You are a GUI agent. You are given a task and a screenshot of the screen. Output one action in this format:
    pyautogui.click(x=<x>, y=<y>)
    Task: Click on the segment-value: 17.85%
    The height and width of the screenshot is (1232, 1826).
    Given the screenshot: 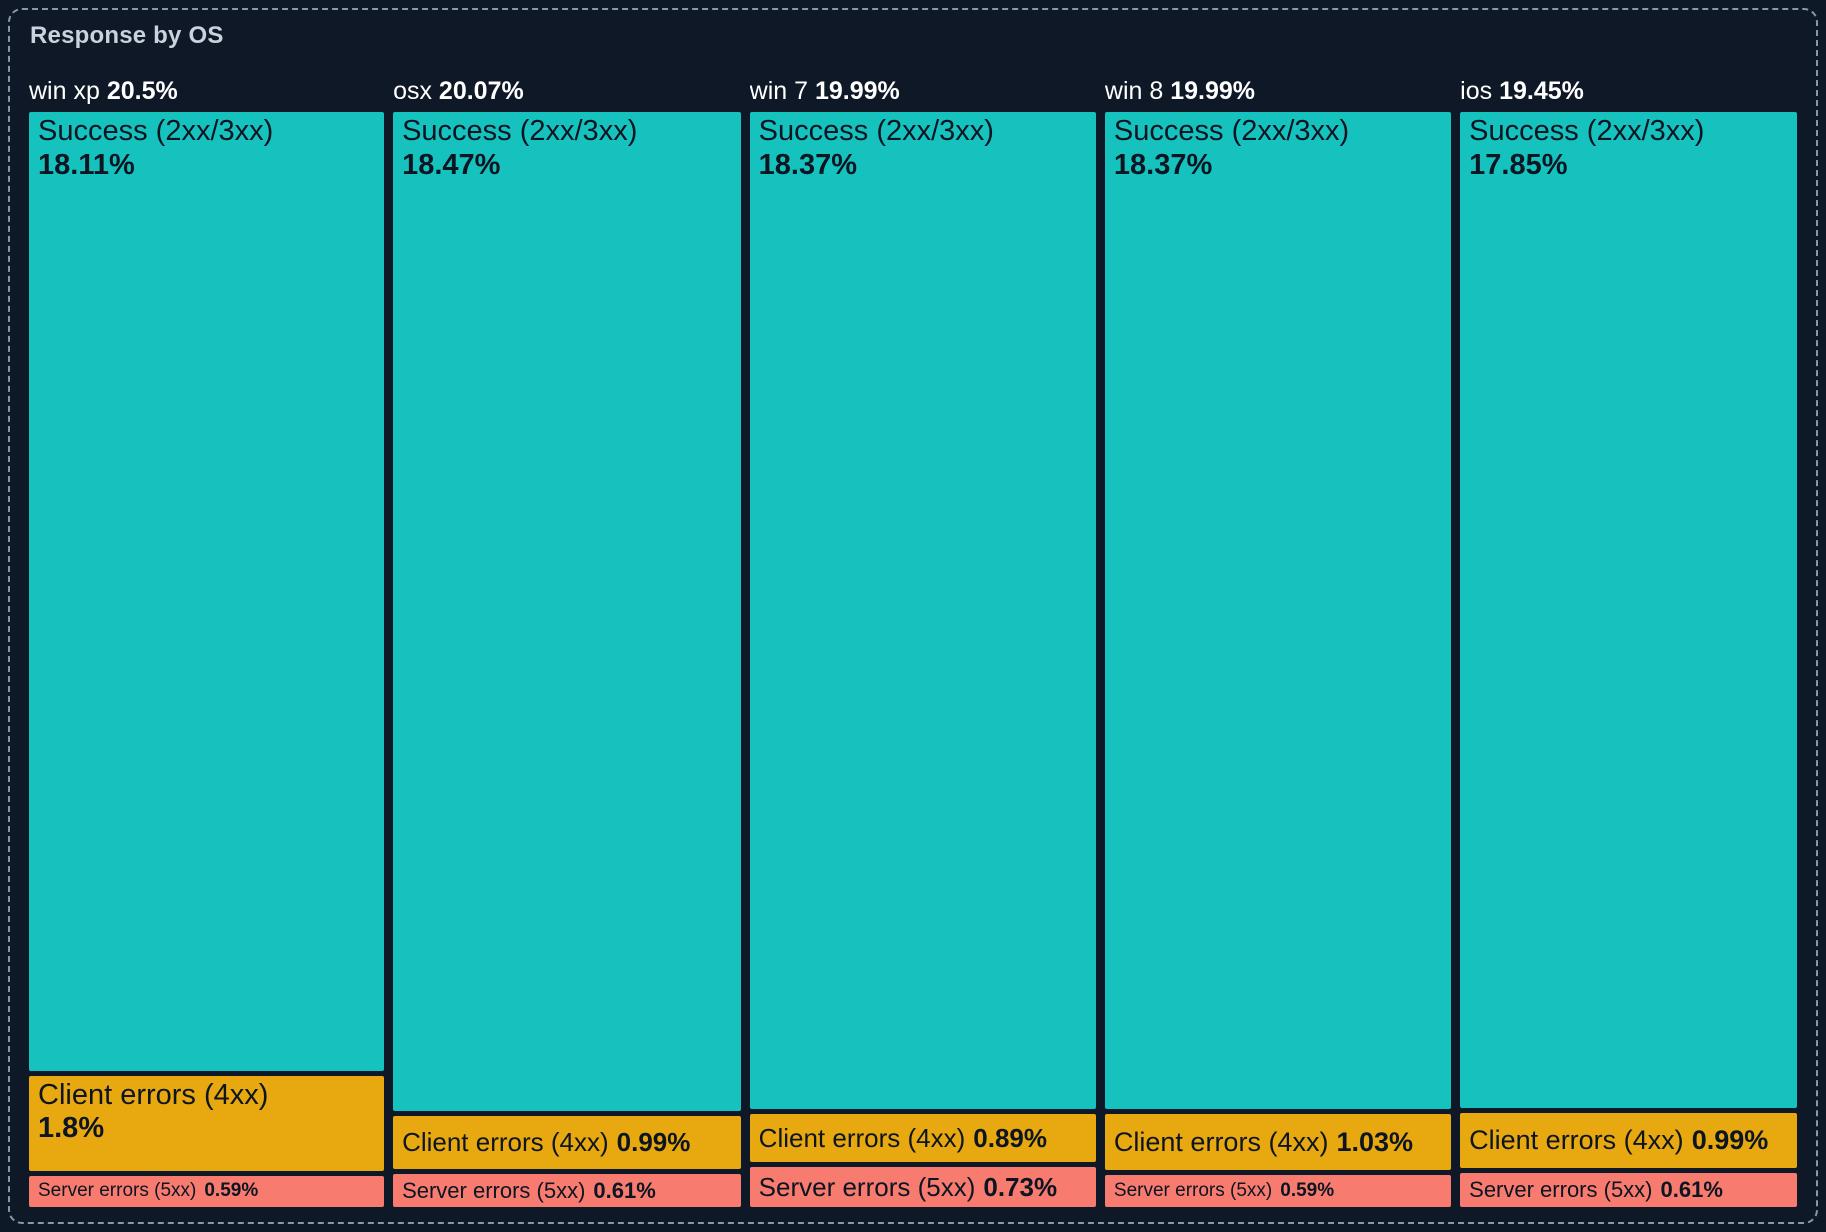 What is the action you would take?
    pyautogui.click(x=1518, y=164)
    